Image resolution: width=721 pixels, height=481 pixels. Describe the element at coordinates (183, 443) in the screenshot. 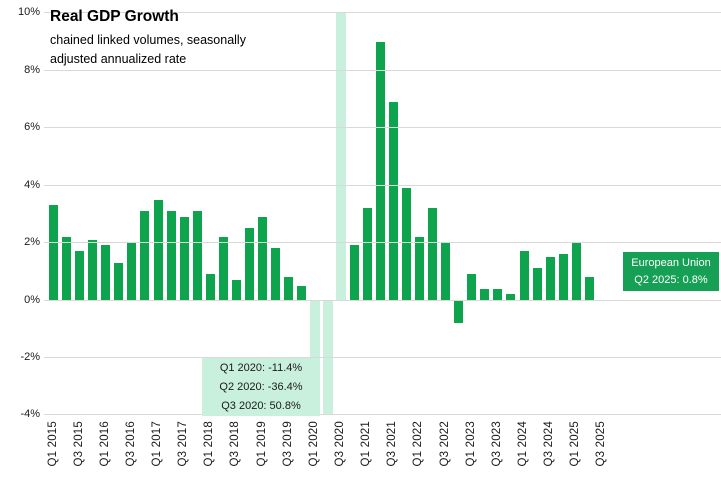

I see `x-axis-label-Q3-2017: Q3 2017` at that location.